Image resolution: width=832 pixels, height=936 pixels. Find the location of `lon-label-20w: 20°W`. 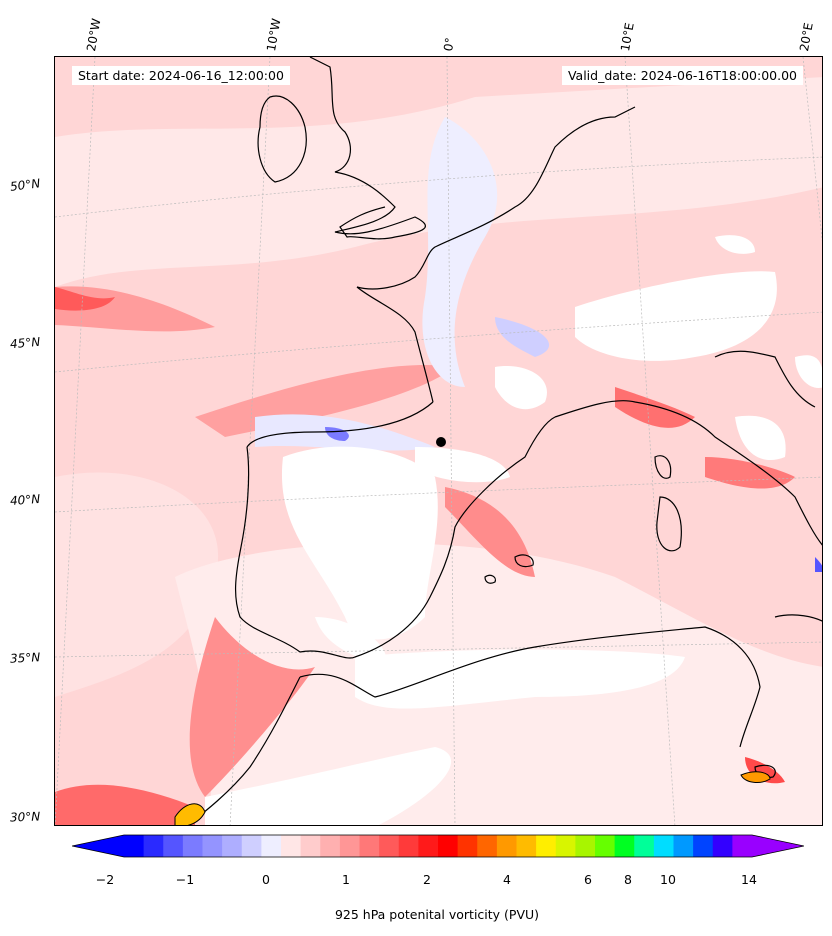

lon-label-20w: 20°W is located at coordinates (94, 35).